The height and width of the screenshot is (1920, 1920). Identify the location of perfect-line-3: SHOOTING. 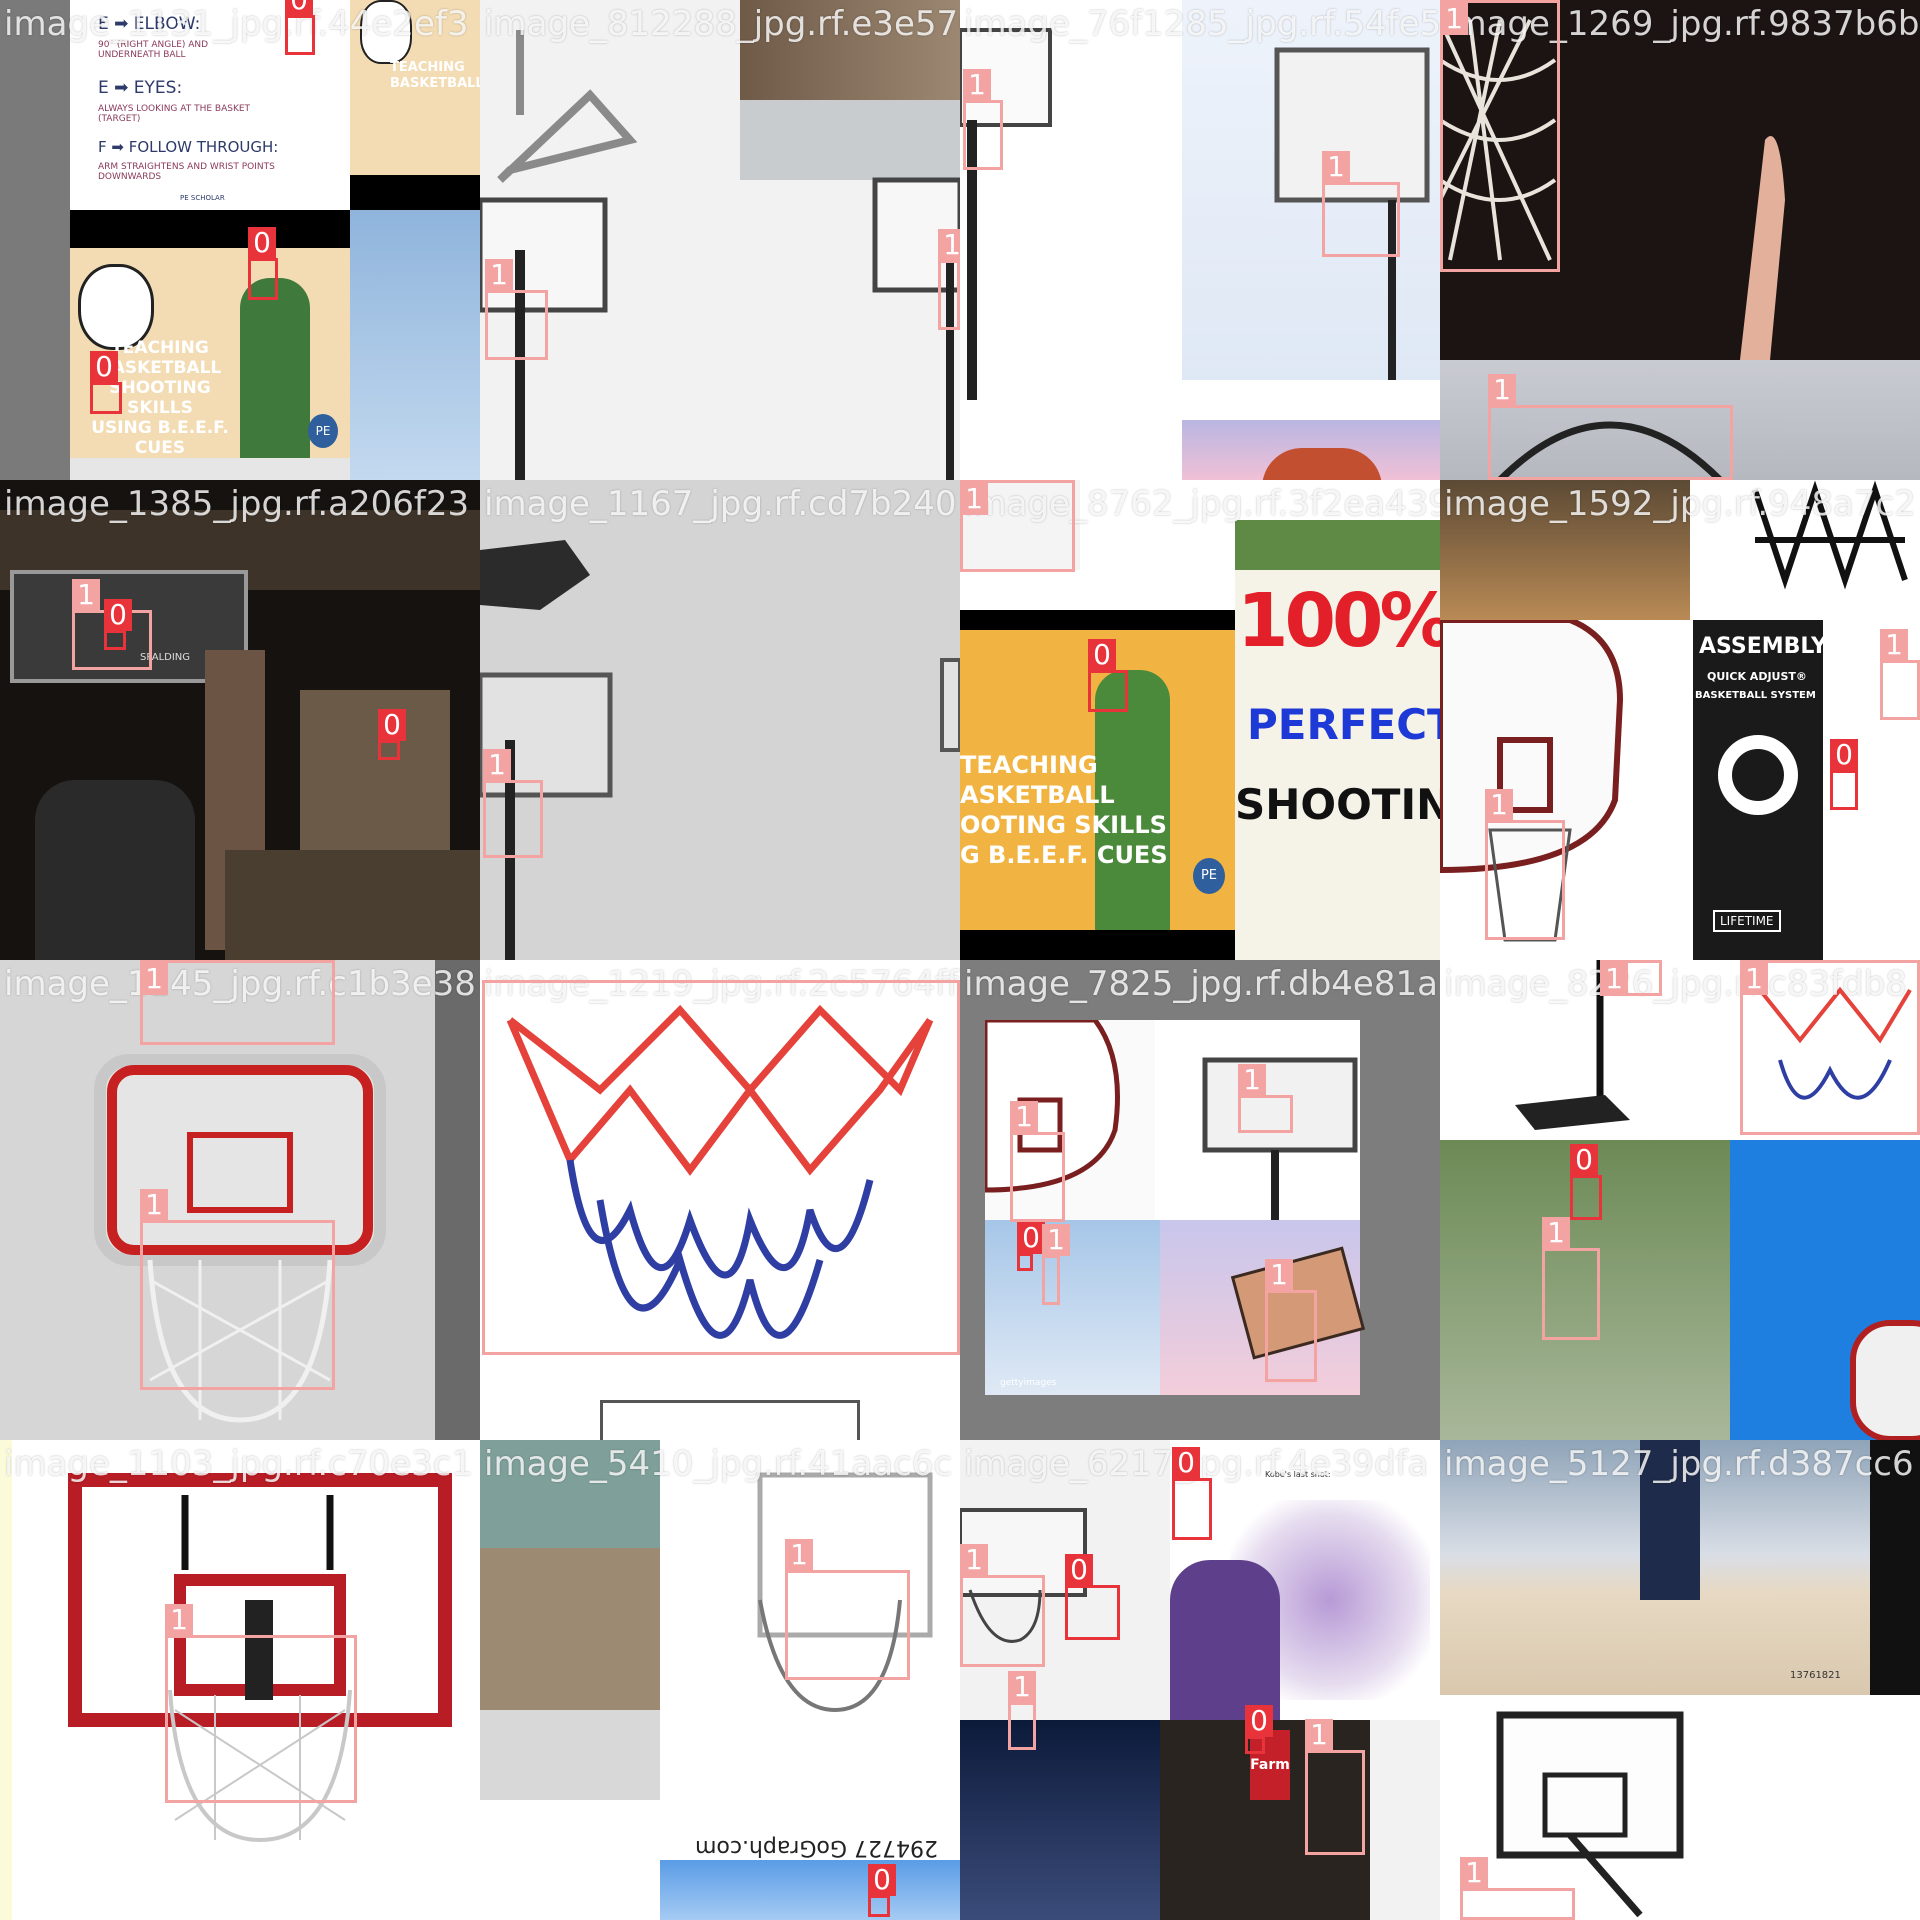
(1337, 804).